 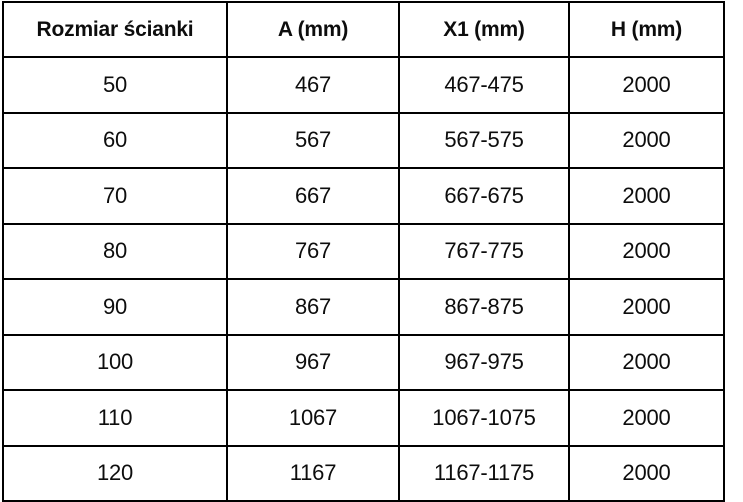 What do you see at coordinates (115, 418) in the screenshot?
I see `cell-size: 110` at bounding box center [115, 418].